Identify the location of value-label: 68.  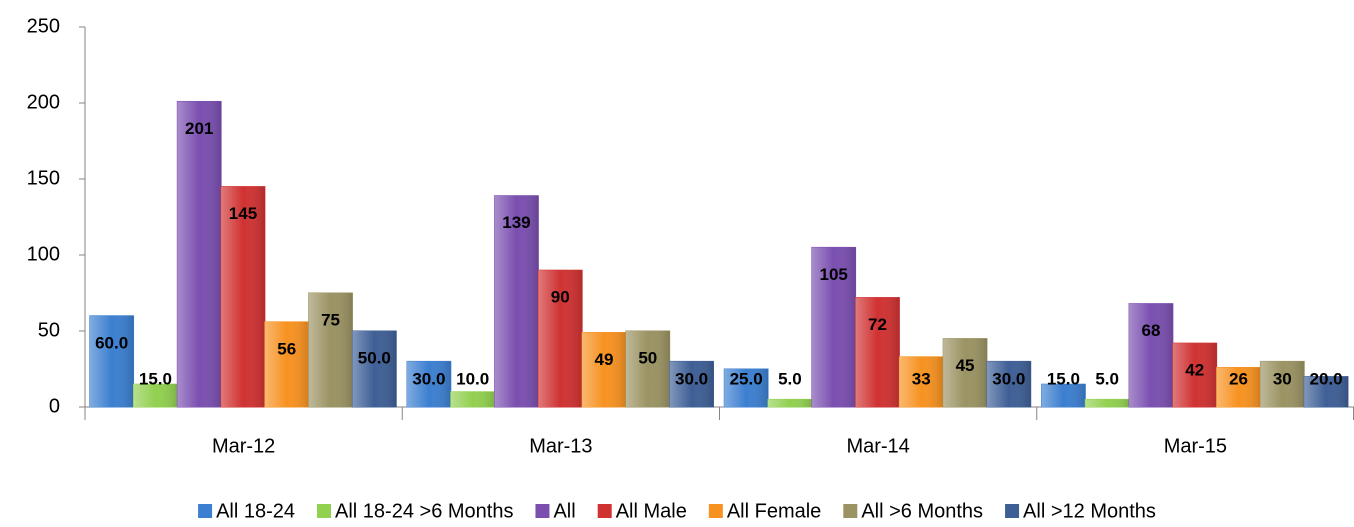
(1150, 330).